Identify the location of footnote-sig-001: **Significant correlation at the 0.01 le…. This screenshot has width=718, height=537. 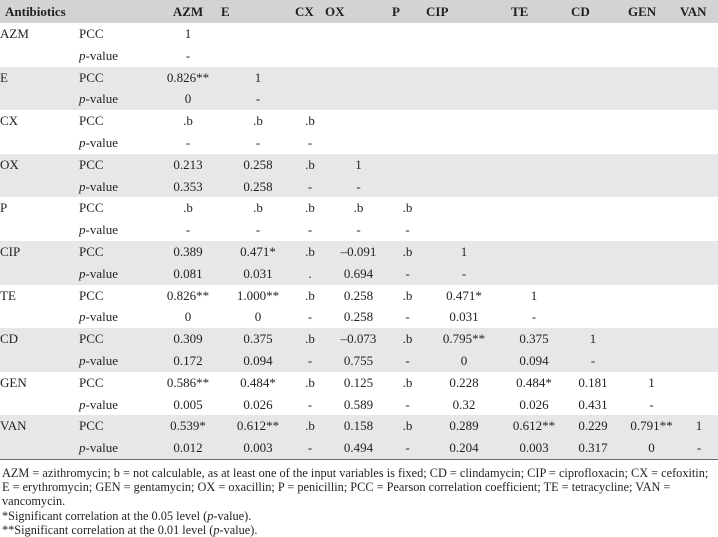
(130, 529).